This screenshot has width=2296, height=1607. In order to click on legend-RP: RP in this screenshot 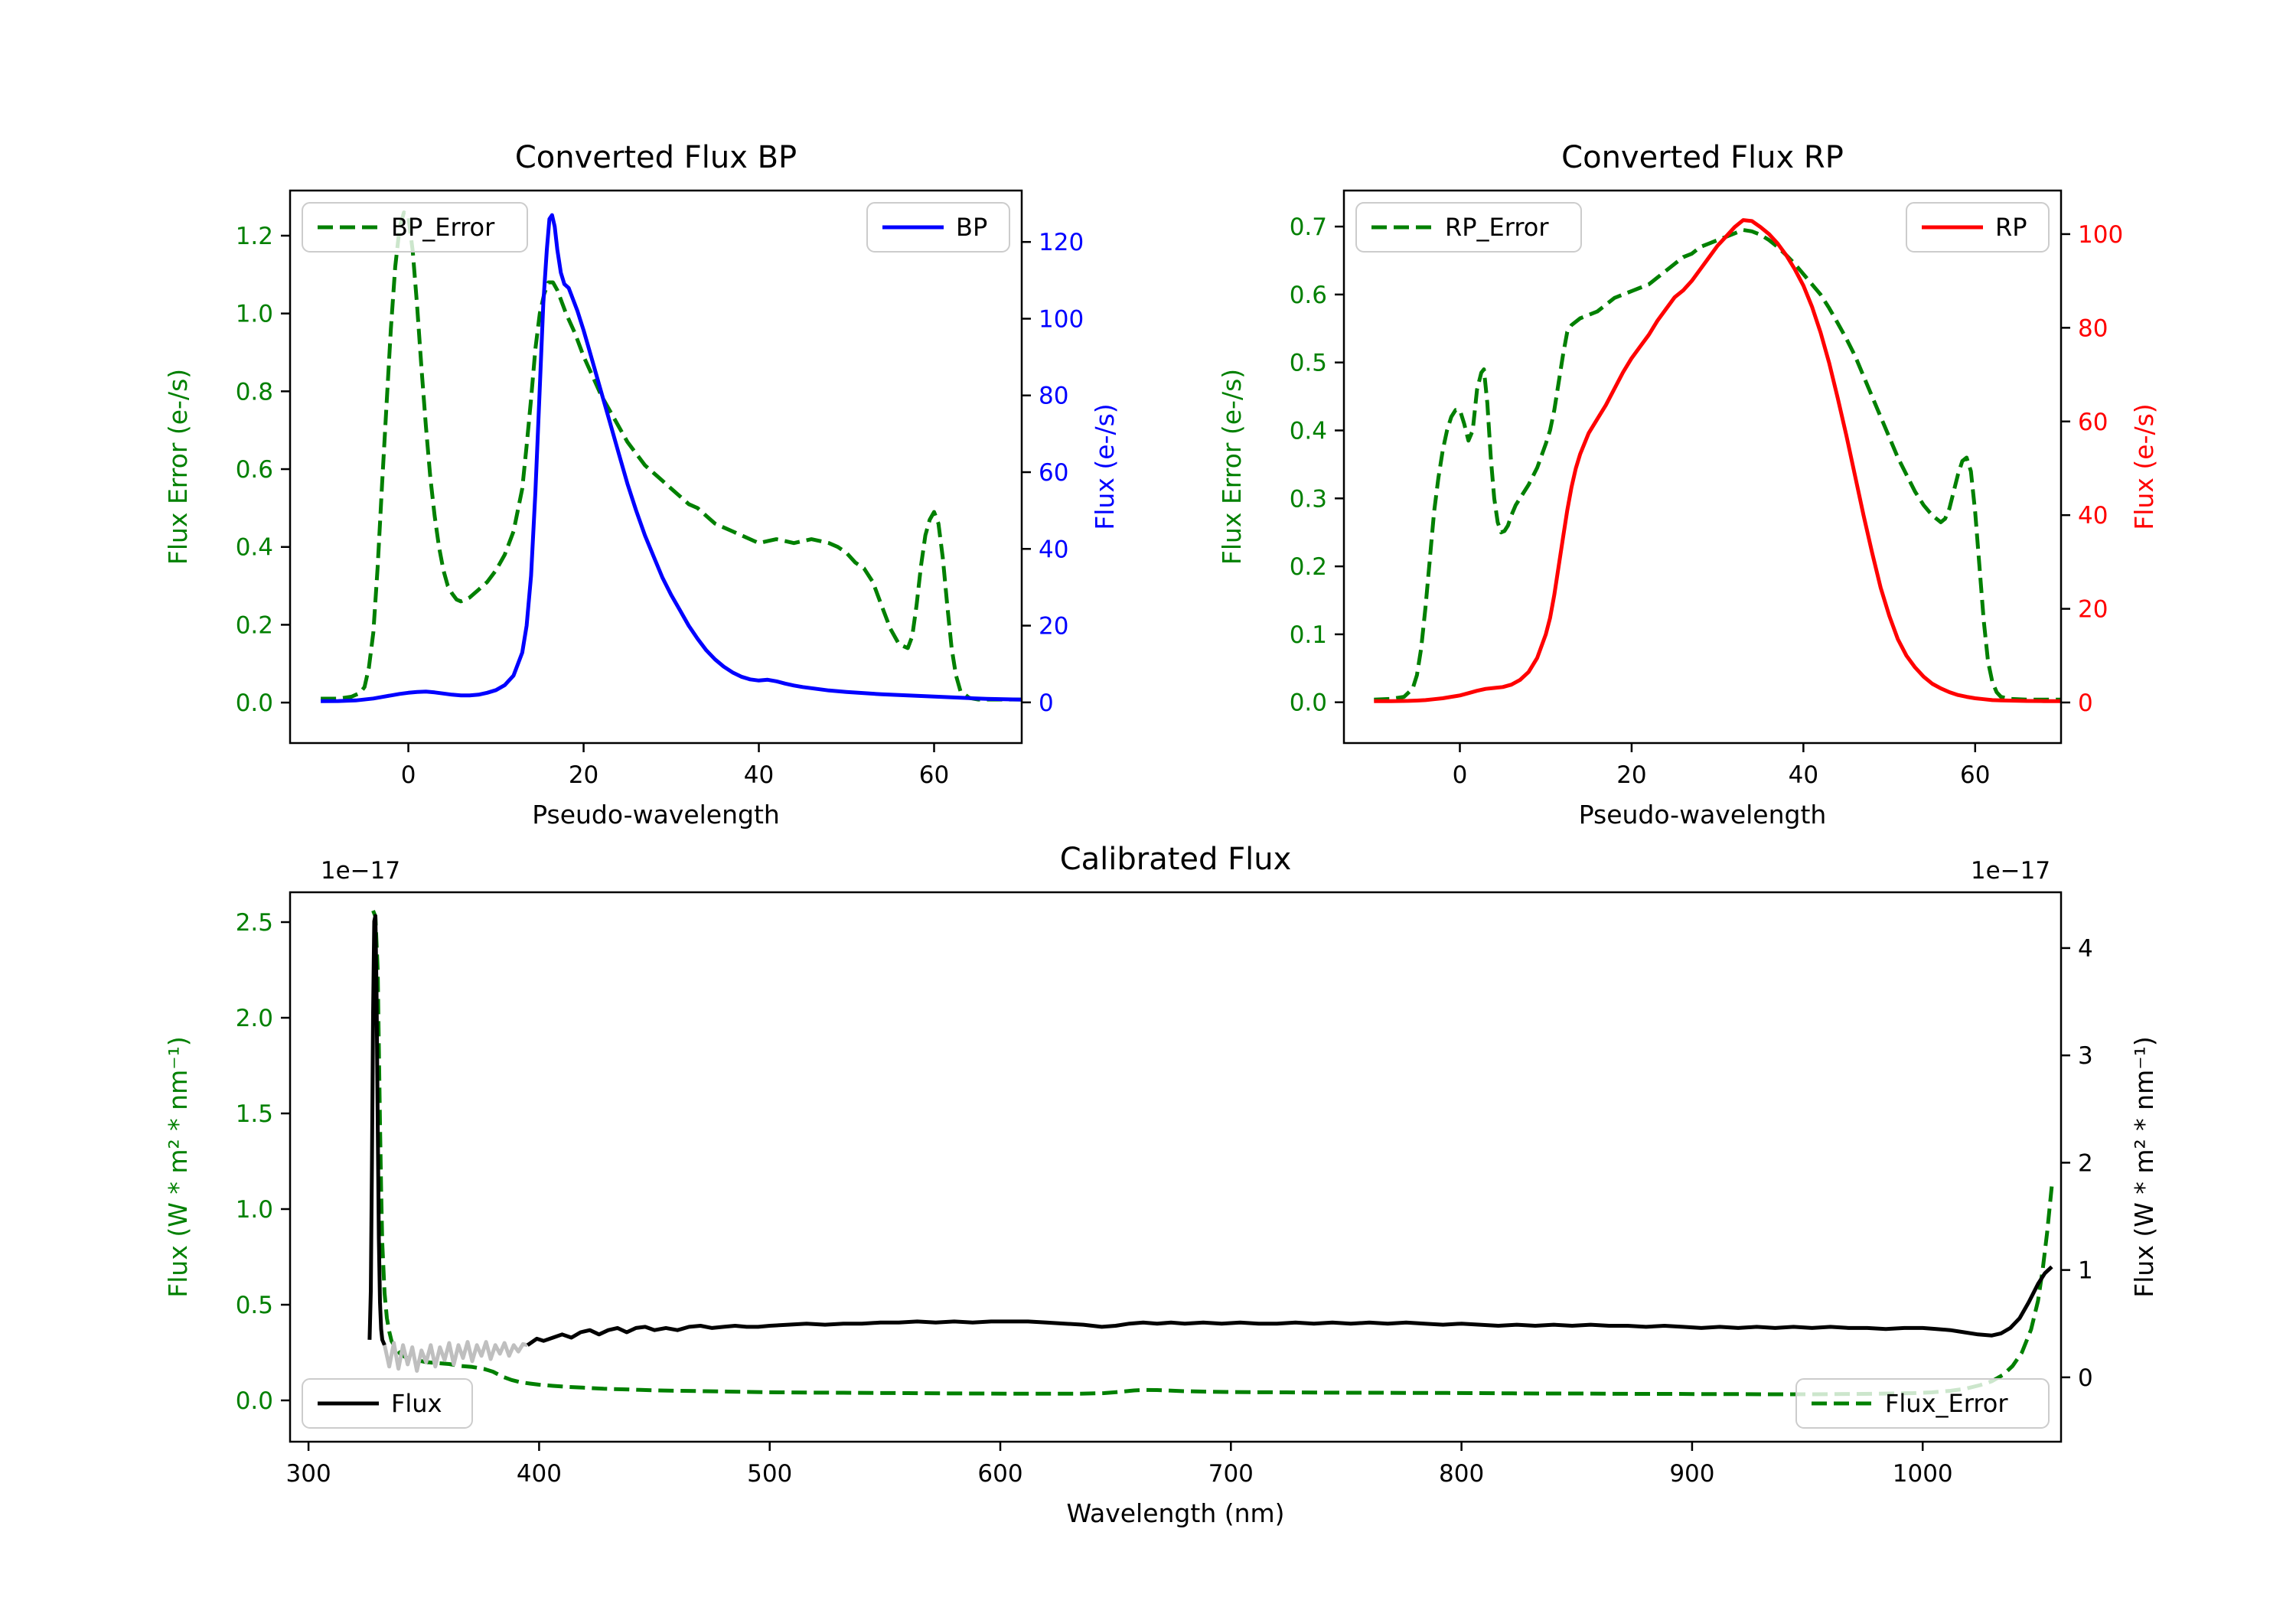, I will do `click(1978, 228)`.